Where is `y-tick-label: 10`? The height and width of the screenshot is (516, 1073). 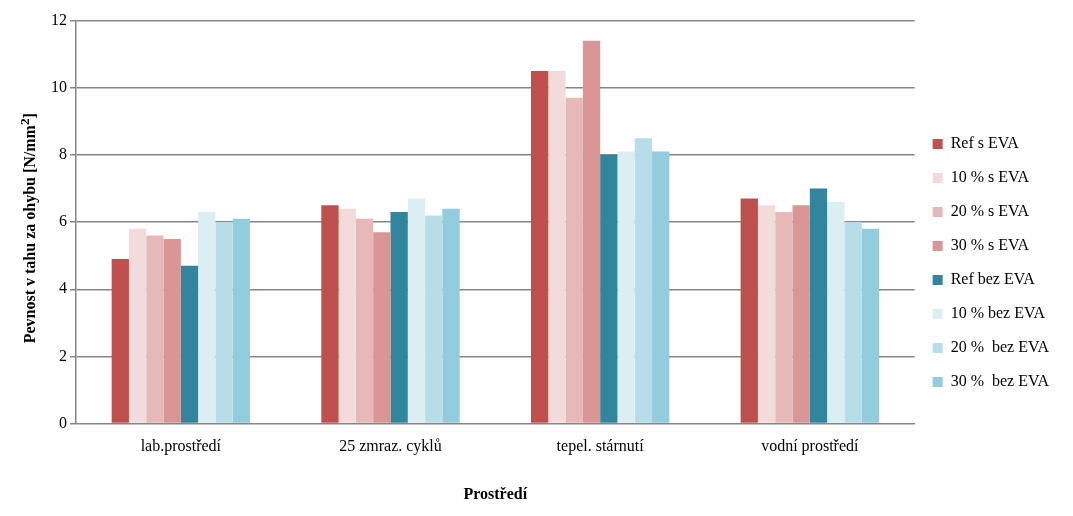
y-tick-label: 10 is located at coordinates (59, 86).